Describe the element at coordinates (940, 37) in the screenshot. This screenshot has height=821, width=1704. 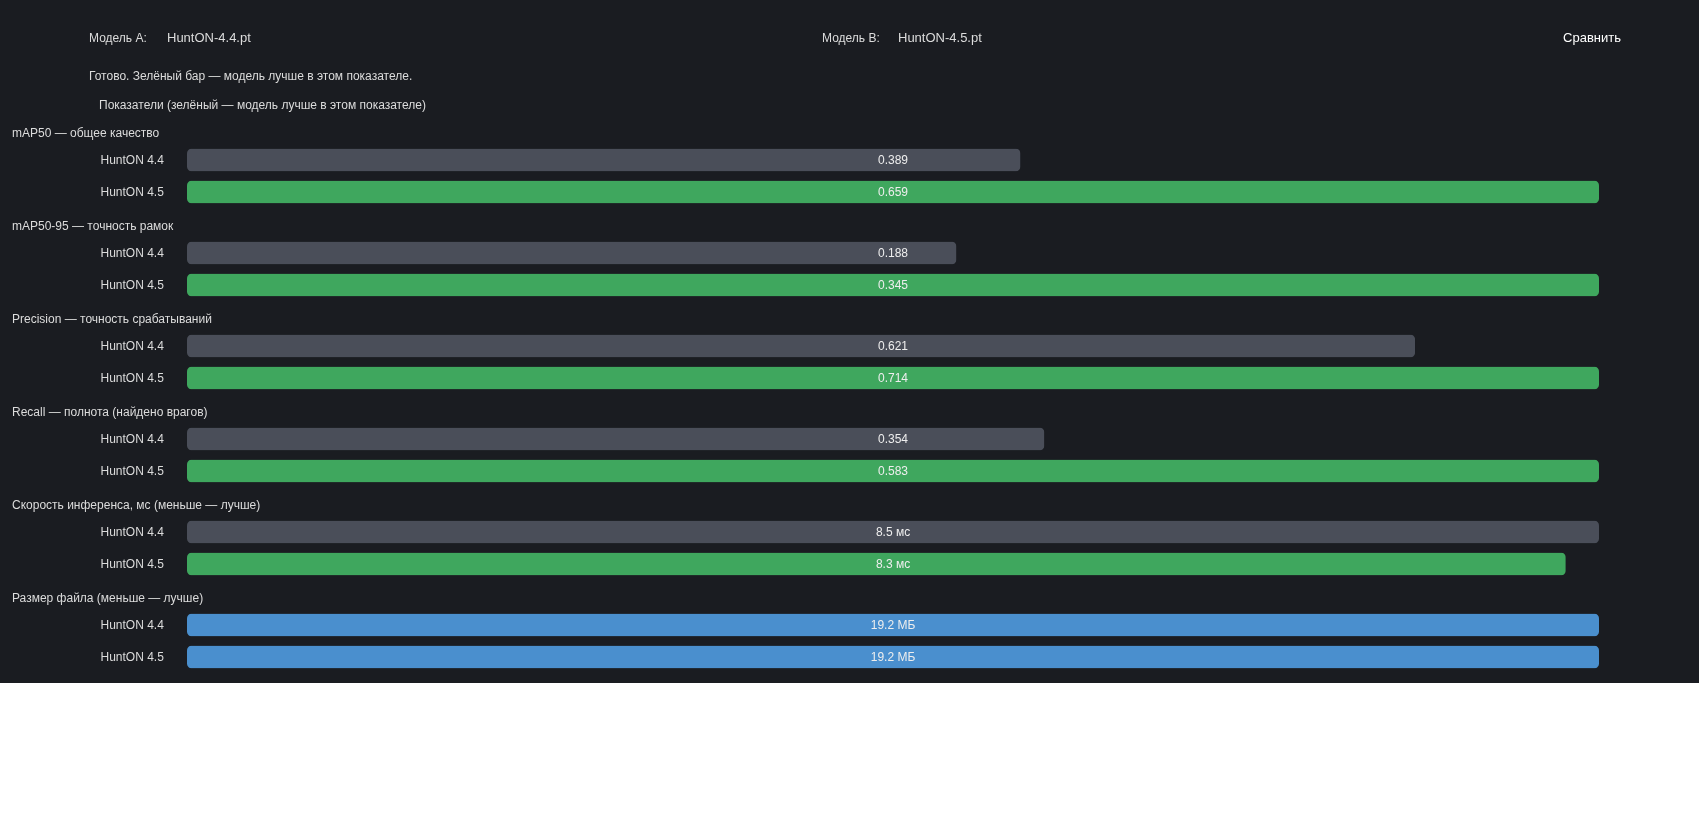
I see `text: HuntON-4.5.pt` at that location.